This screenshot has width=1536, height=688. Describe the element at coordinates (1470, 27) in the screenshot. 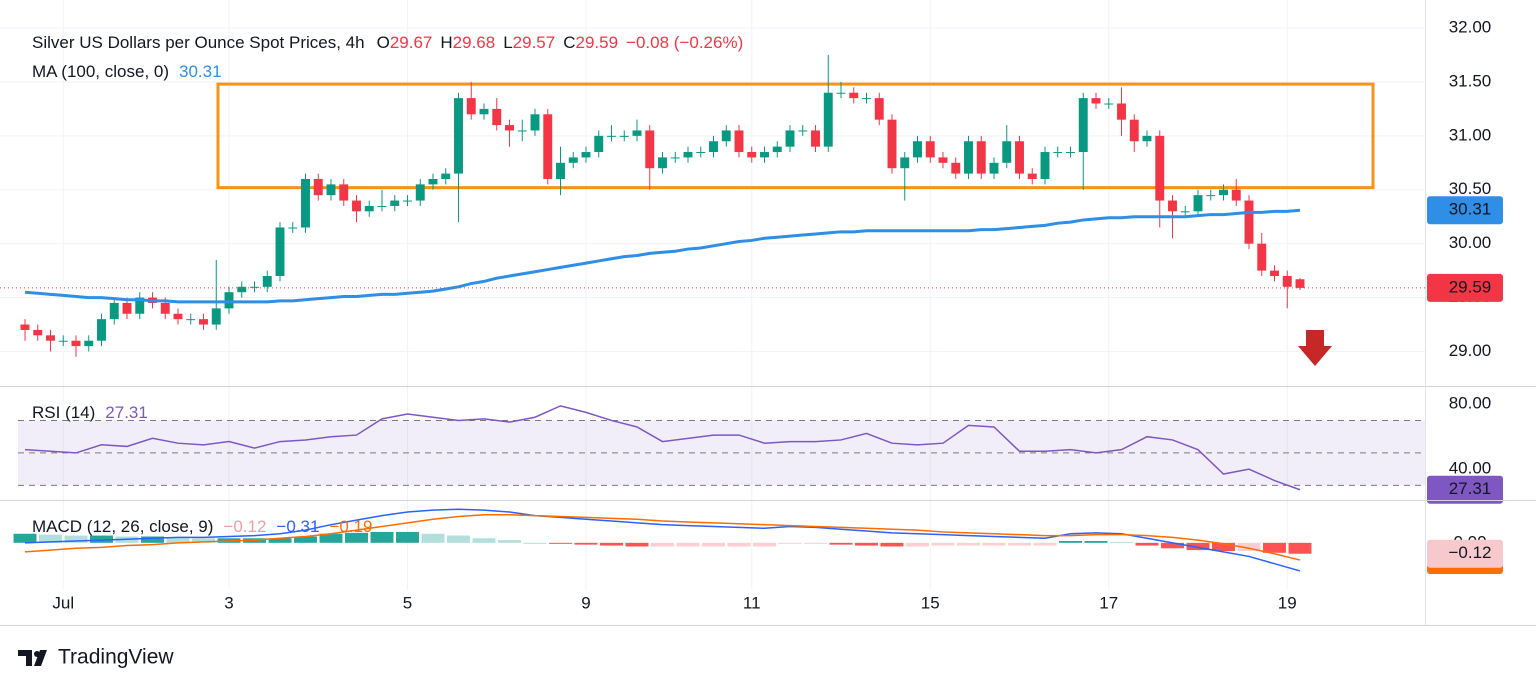

I see `y-tick-label: 32.00` at that location.